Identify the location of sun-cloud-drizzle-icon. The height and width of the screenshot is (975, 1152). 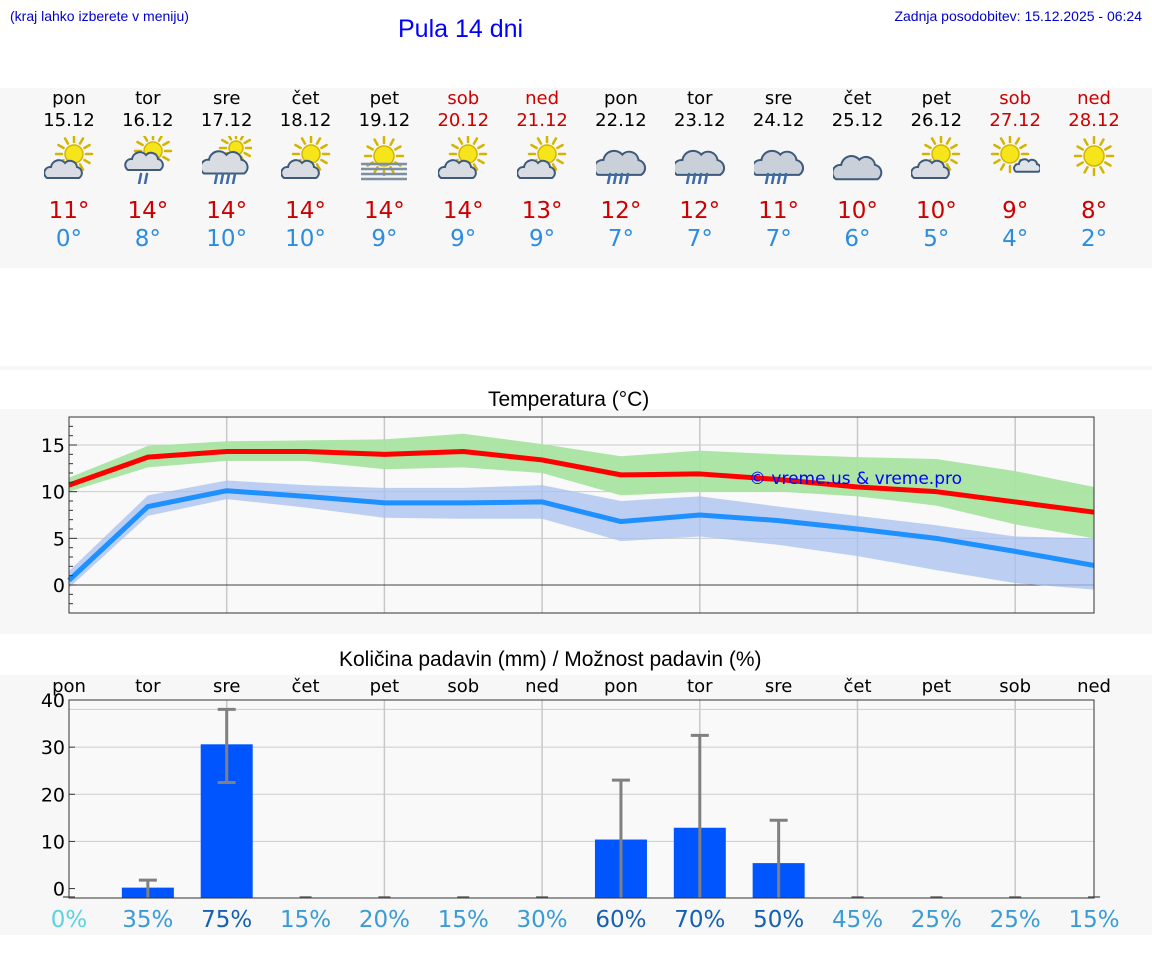
(148, 160).